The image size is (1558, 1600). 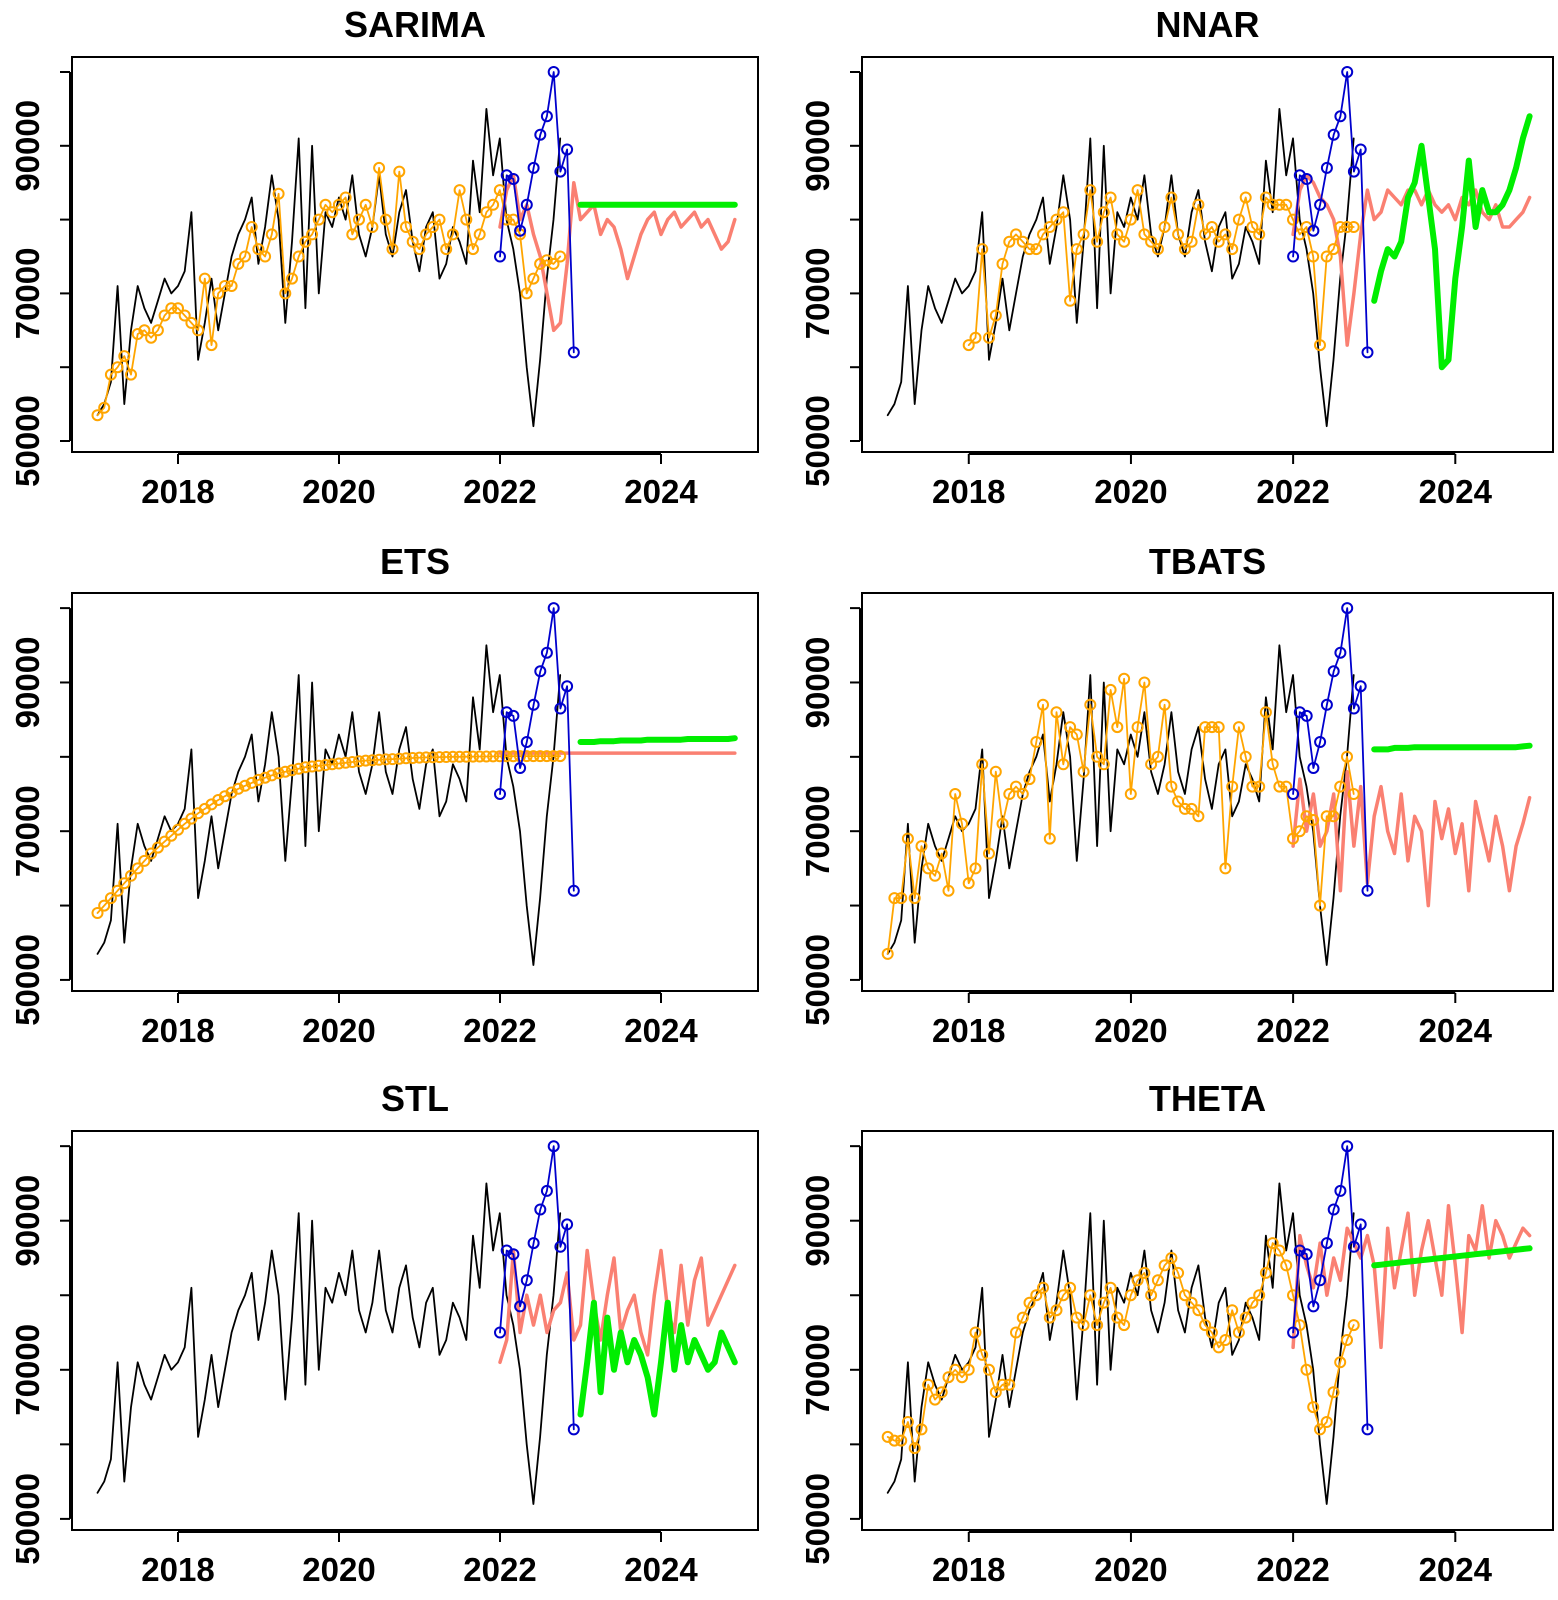 I want to click on panel-title: SARIMA, so click(x=415, y=24).